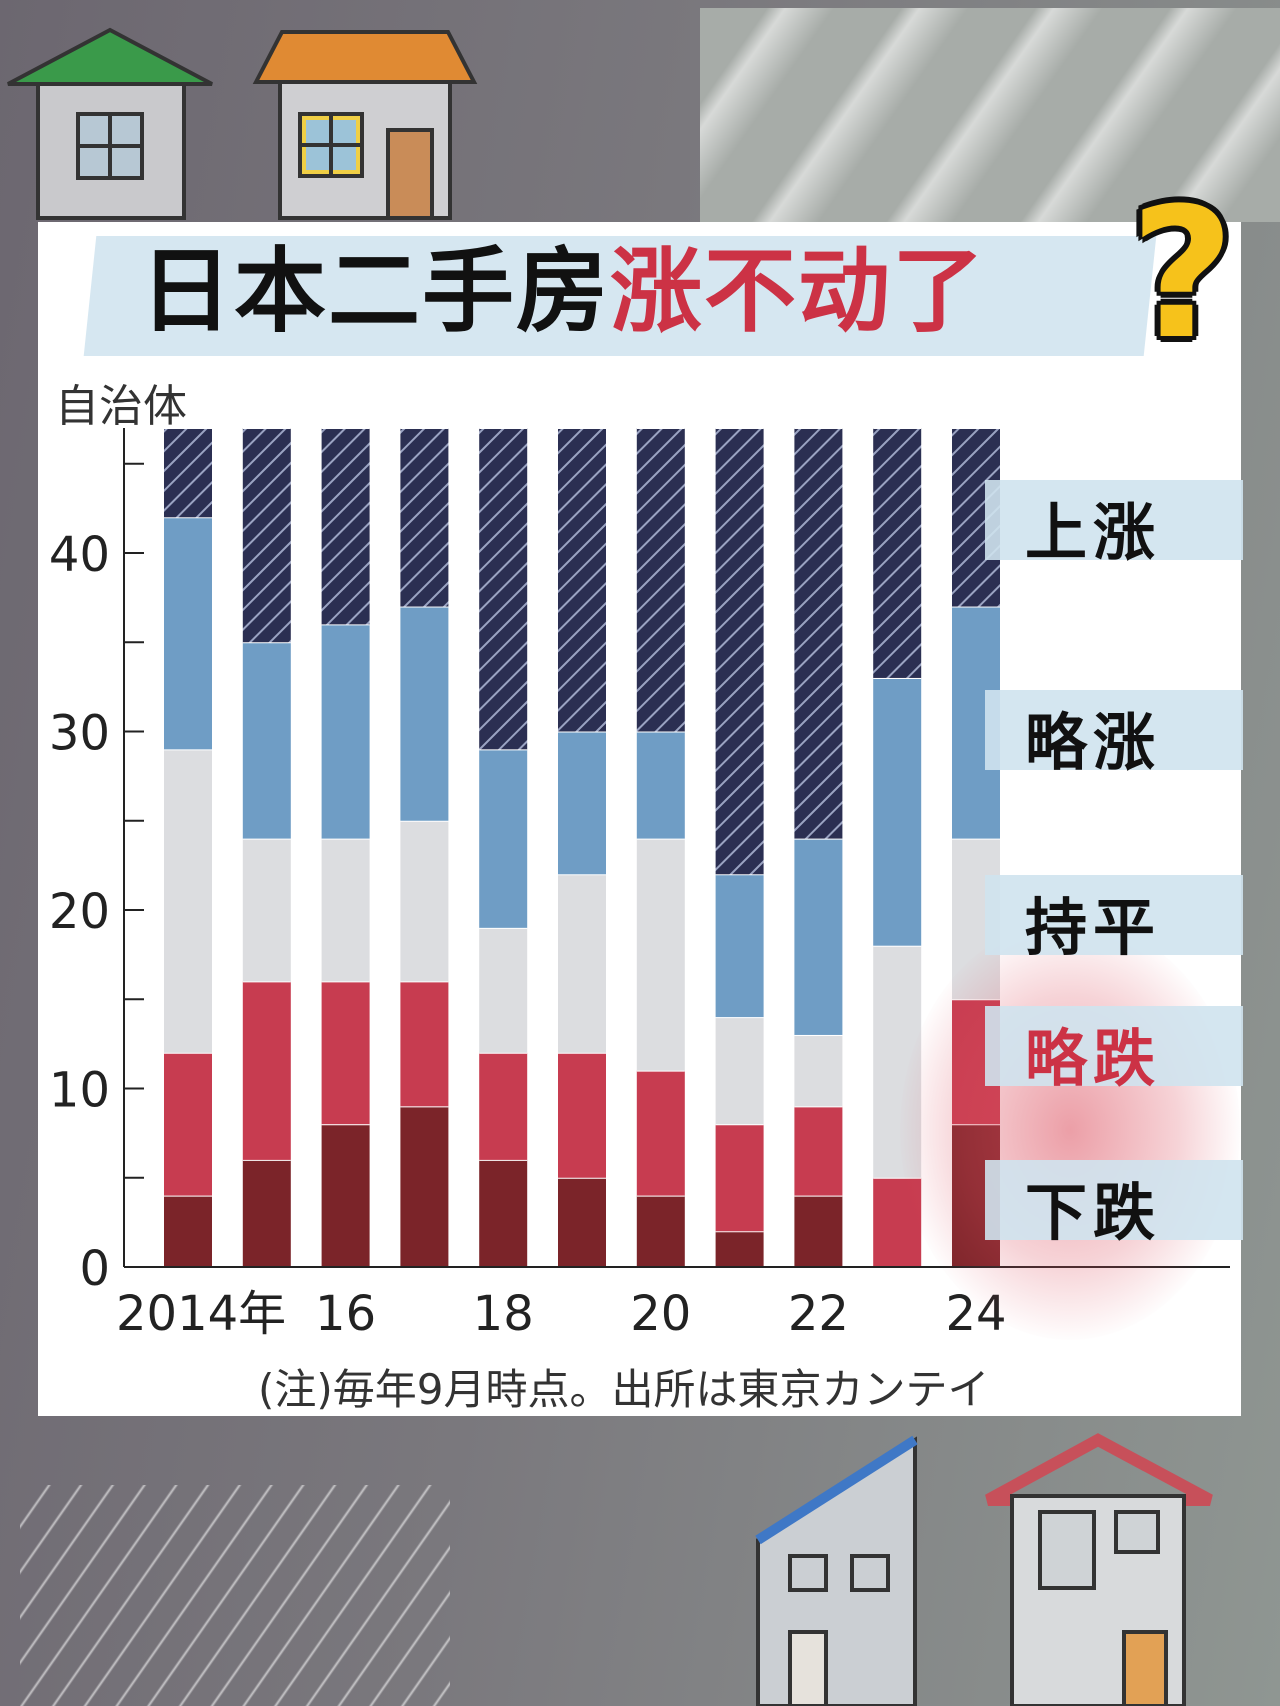  I want to click on bar-segment-2019-flat, so click(582, 963).